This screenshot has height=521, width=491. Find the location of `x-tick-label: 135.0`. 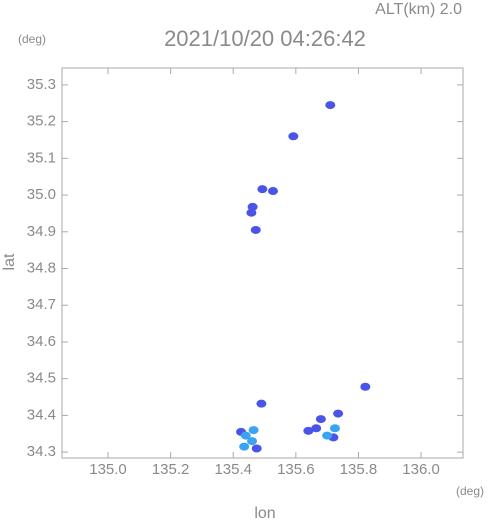

x-tick-label: 135.0 is located at coordinates (108, 469).